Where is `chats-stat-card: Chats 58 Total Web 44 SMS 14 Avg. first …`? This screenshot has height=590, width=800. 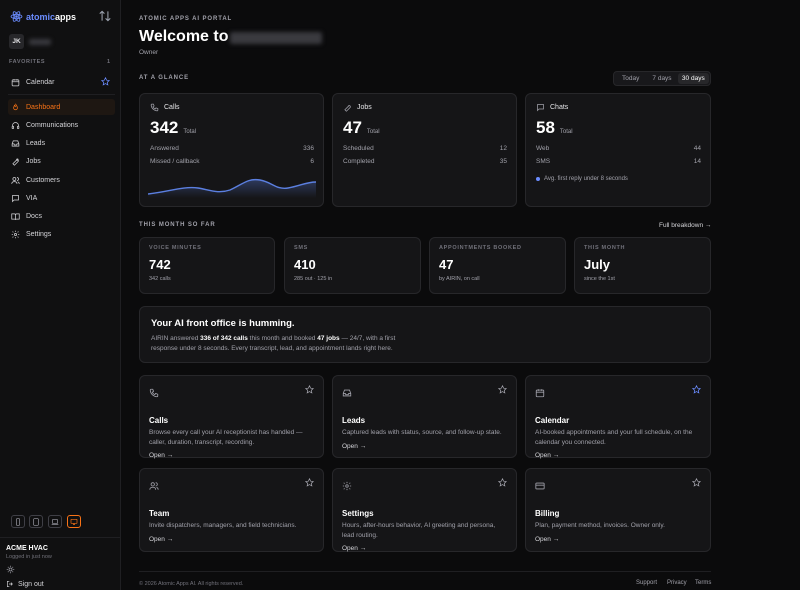
chats-stat-card: Chats 58 Total Web 44 SMS 14 Avg. first … is located at coordinates (618, 150).